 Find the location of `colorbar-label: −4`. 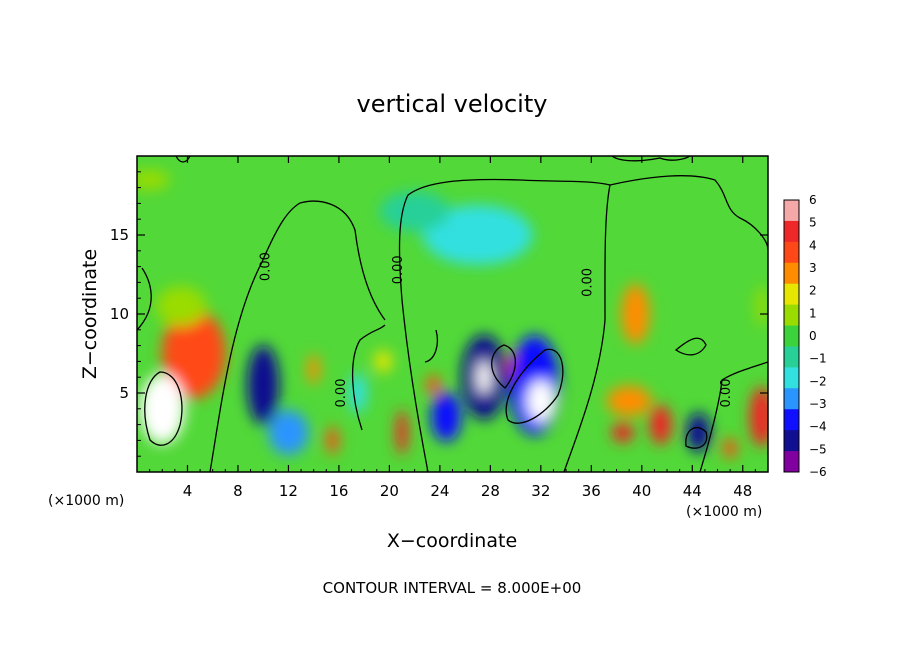

colorbar-label: −4 is located at coordinates (818, 427).